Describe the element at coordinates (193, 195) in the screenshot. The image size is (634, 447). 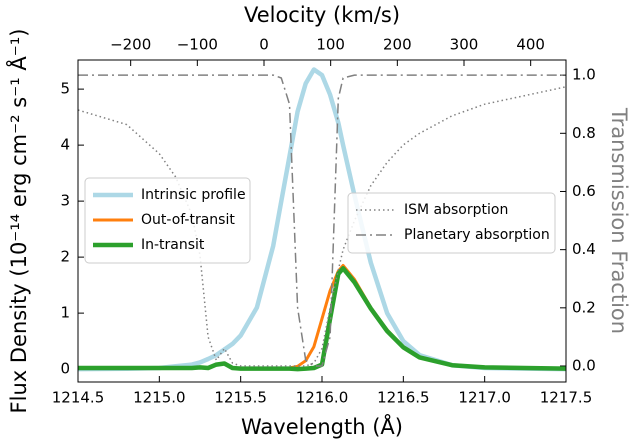
I see `legend-label: Intrinsic profile` at that location.